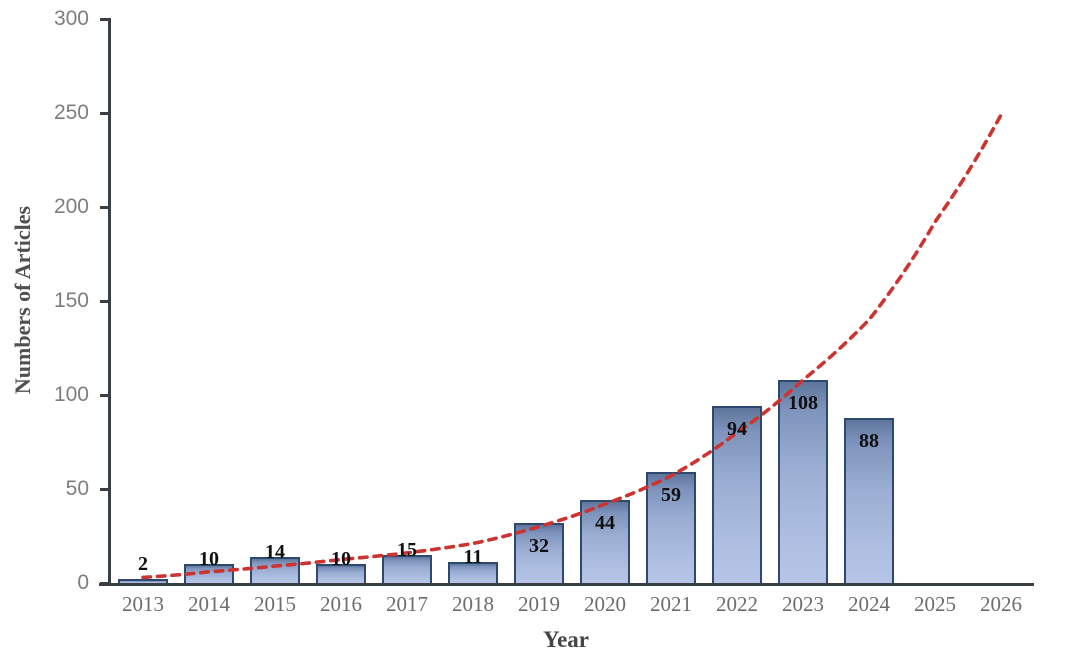  Describe the element at coordinates (737, 429) in the screenshot. I see `bar-value-label: 94` at that location.